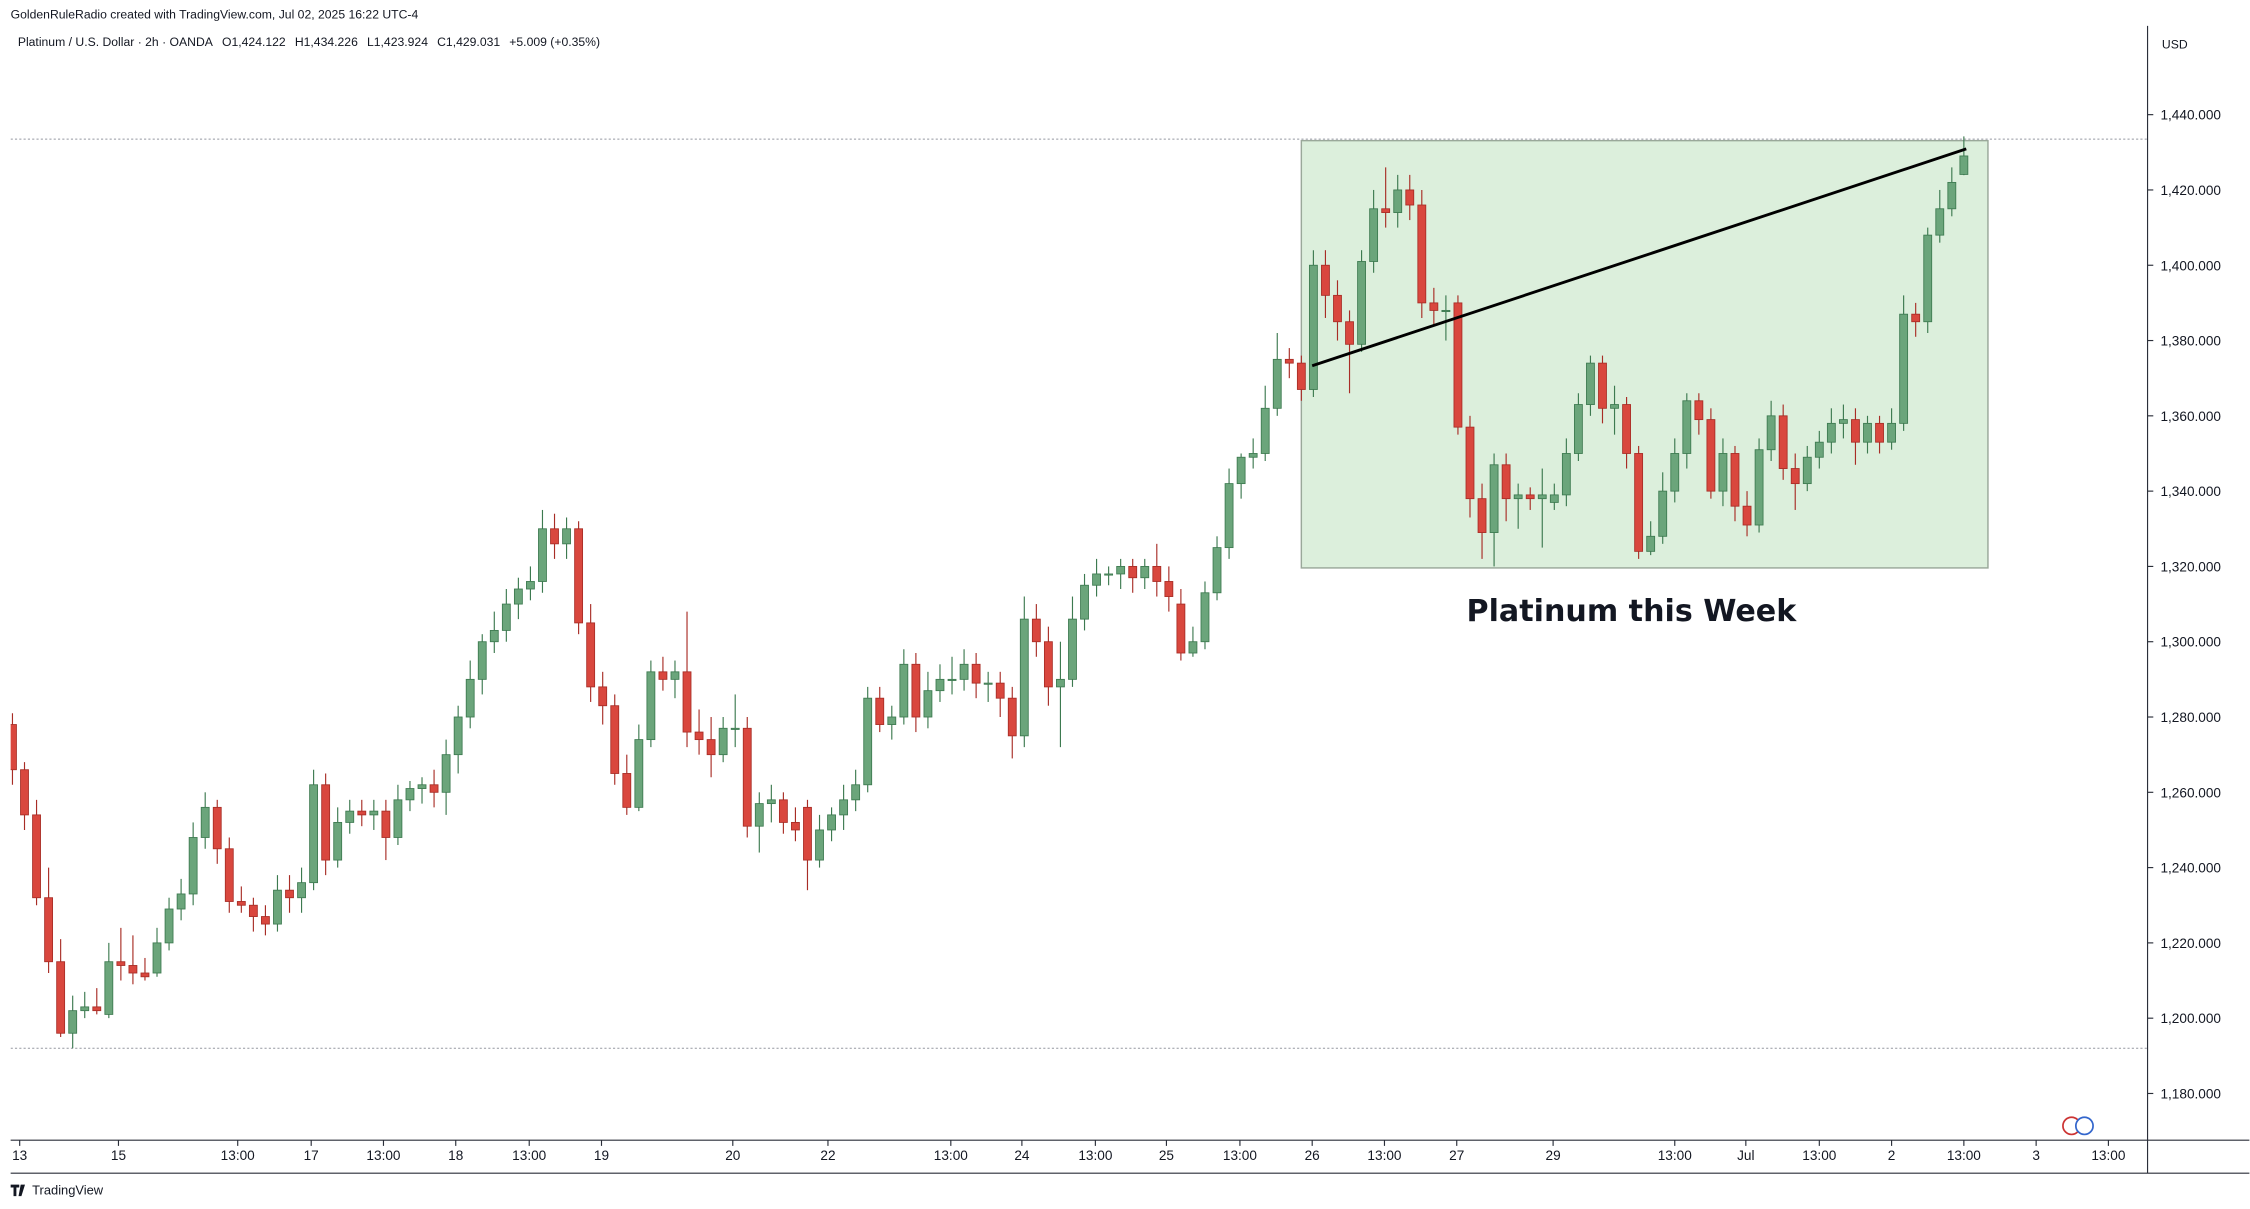 The width and height of the screenshot is (2250, 1209). I want to click on y-tick-label: 1,300.000, so click(2190, 642).